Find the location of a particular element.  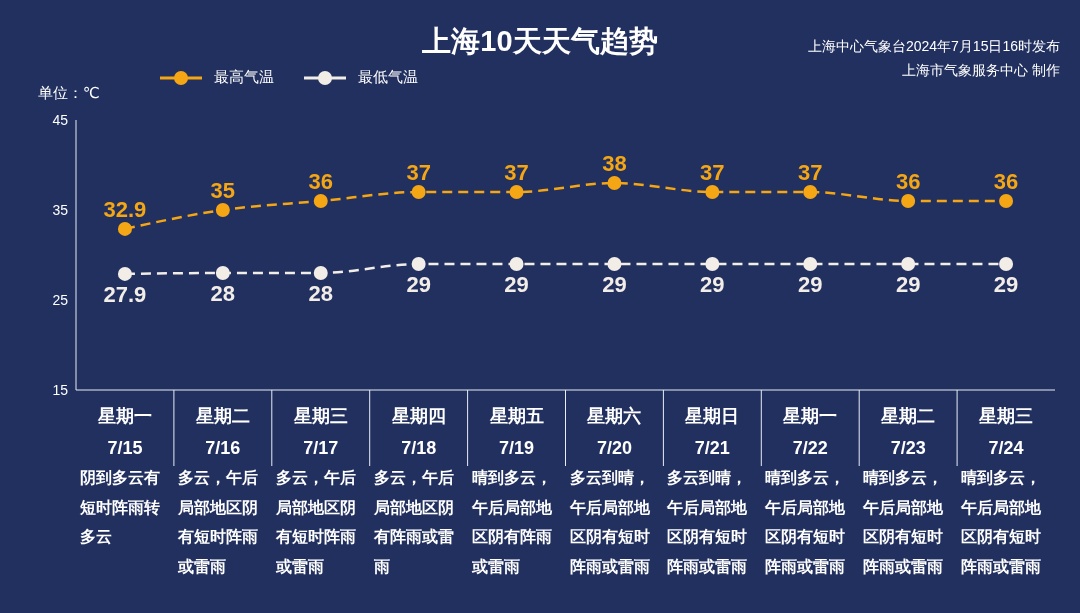

y-tick-label: 25 is located at coordinates (60, 299).